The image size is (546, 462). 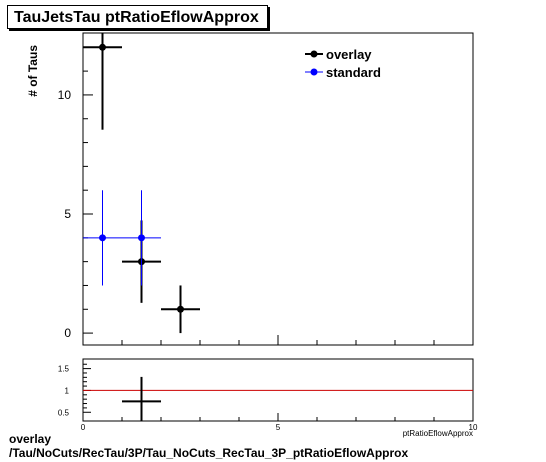 I want to click on ratio-y-tick-label: 1, so click(x=67, y=390).